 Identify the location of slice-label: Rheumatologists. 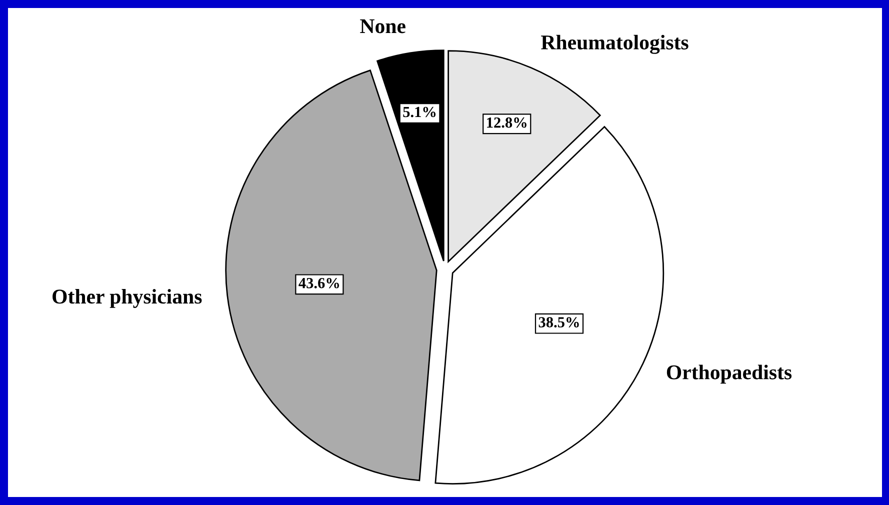
(614, 44).